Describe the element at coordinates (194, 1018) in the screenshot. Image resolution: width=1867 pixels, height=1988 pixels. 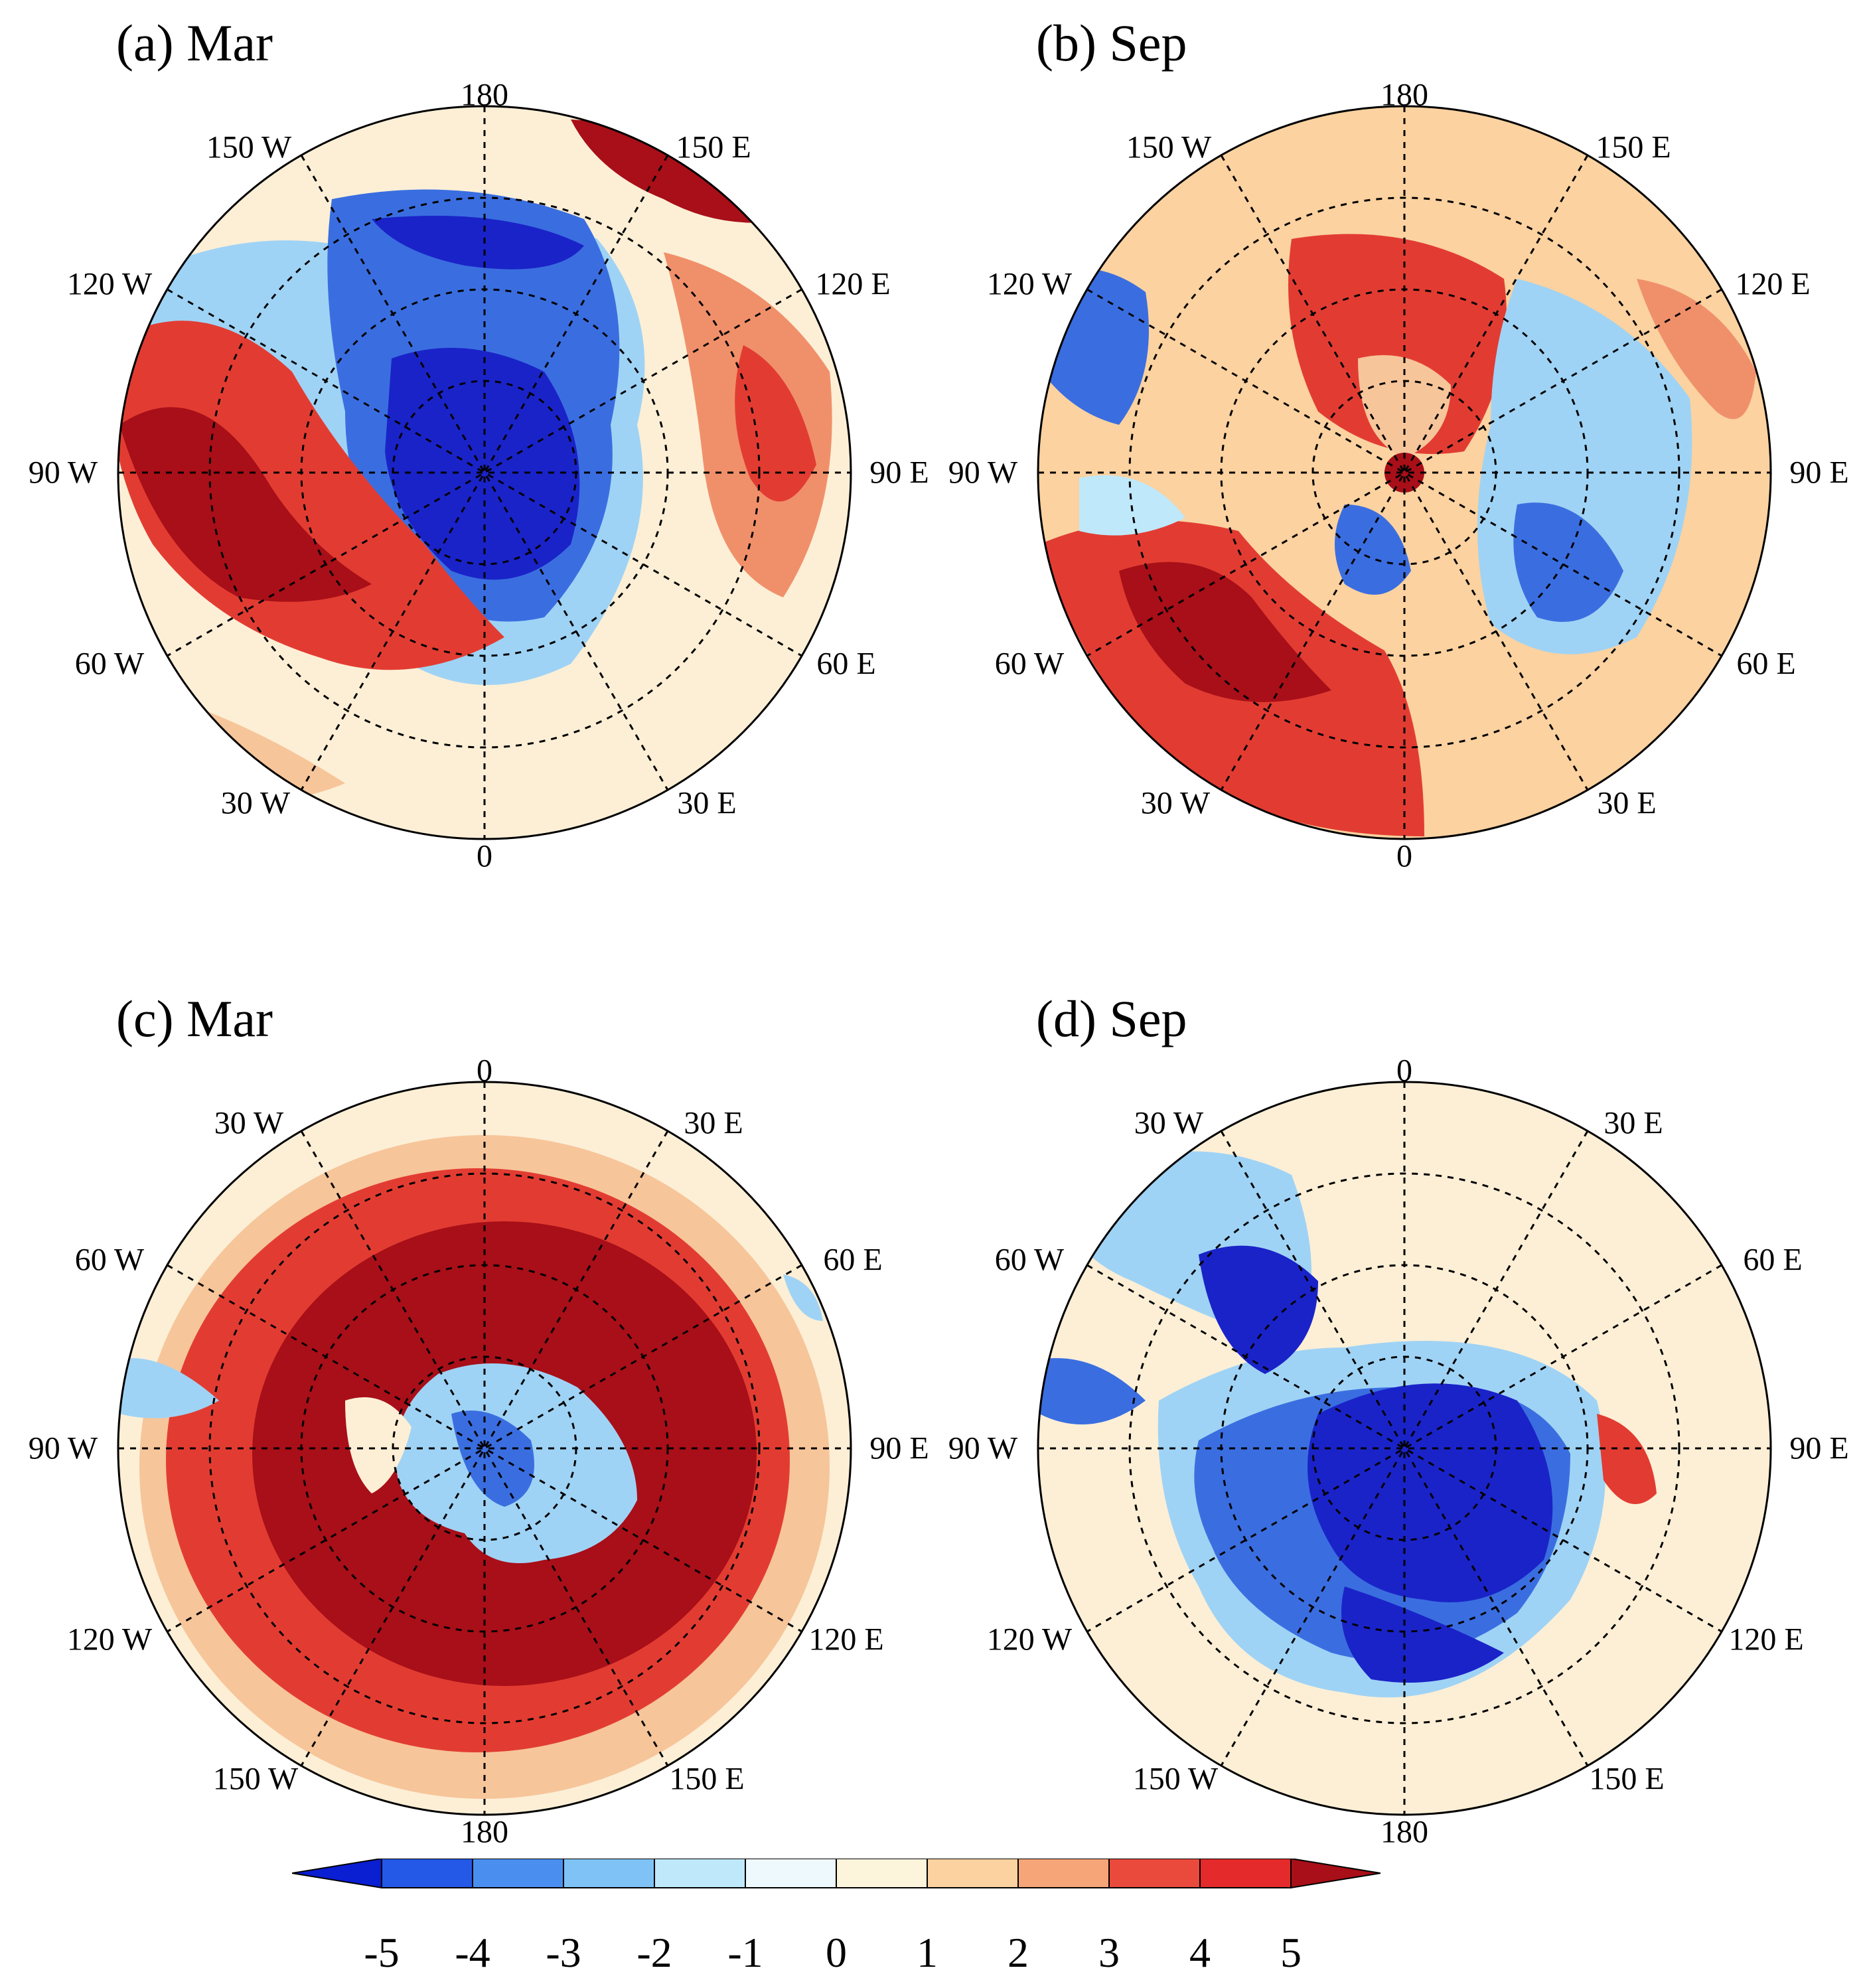
I see `panel-title: (c) Mar` at that location.